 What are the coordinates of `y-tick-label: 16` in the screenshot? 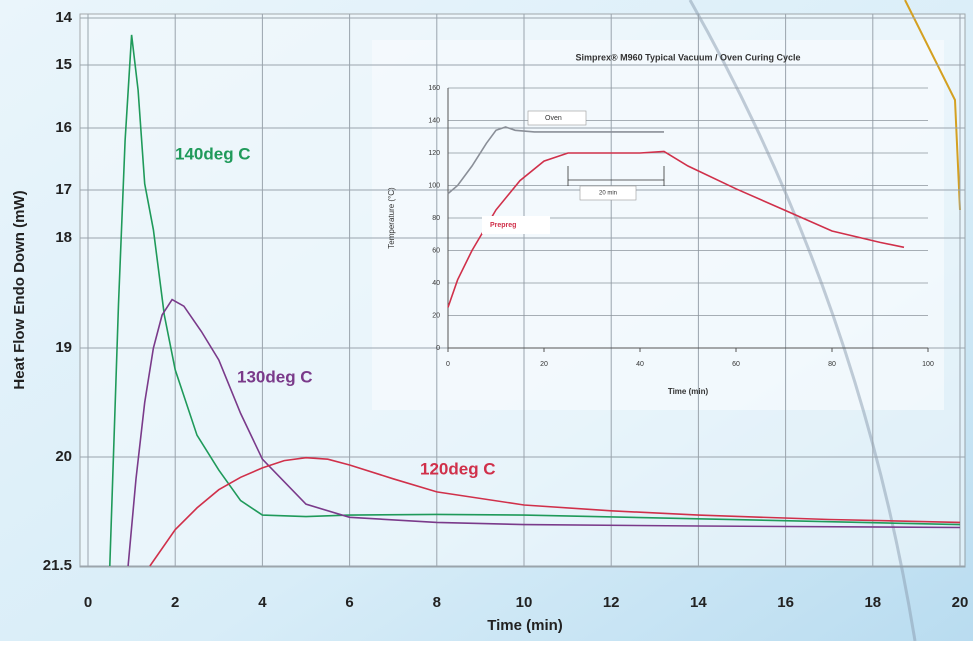 It's located at (63, 127).